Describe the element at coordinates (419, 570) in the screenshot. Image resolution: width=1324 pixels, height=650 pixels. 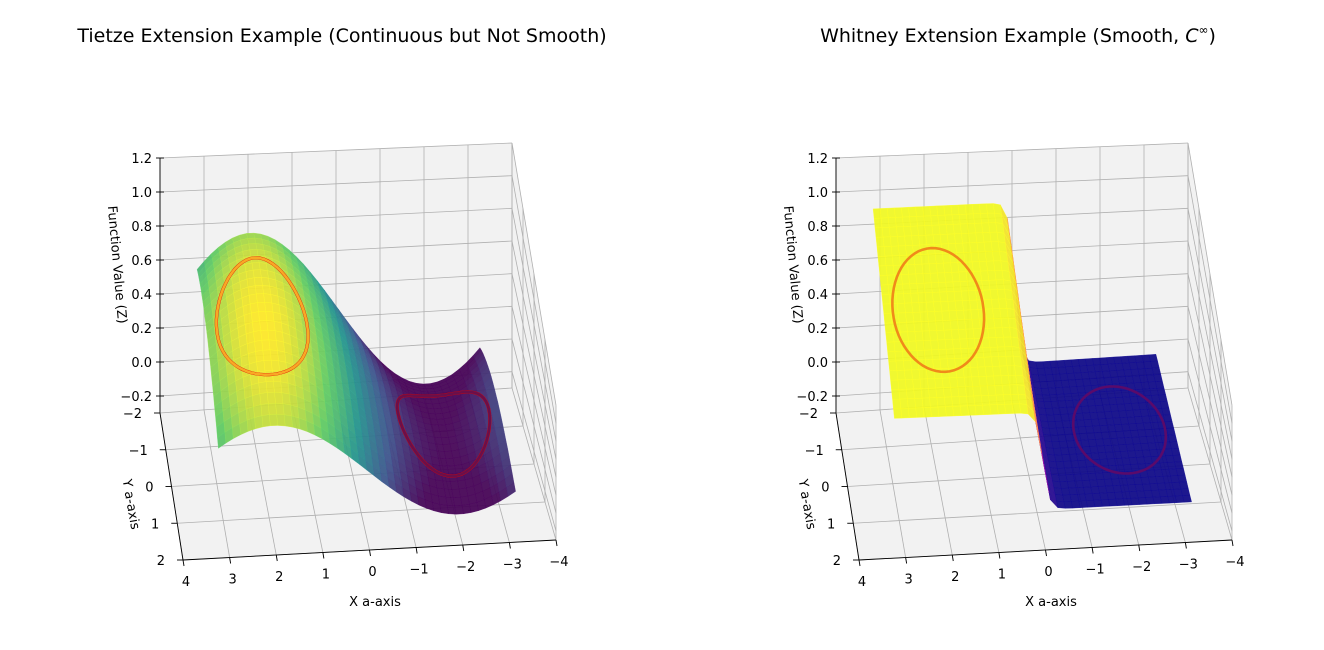
I see `x-tick-label: −1` at that location.